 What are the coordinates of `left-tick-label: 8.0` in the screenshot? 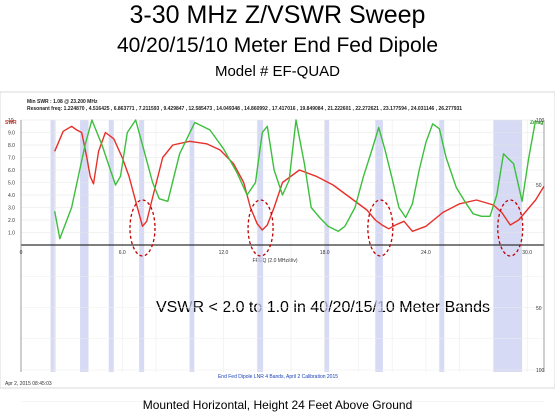 It's located at (11, 146).